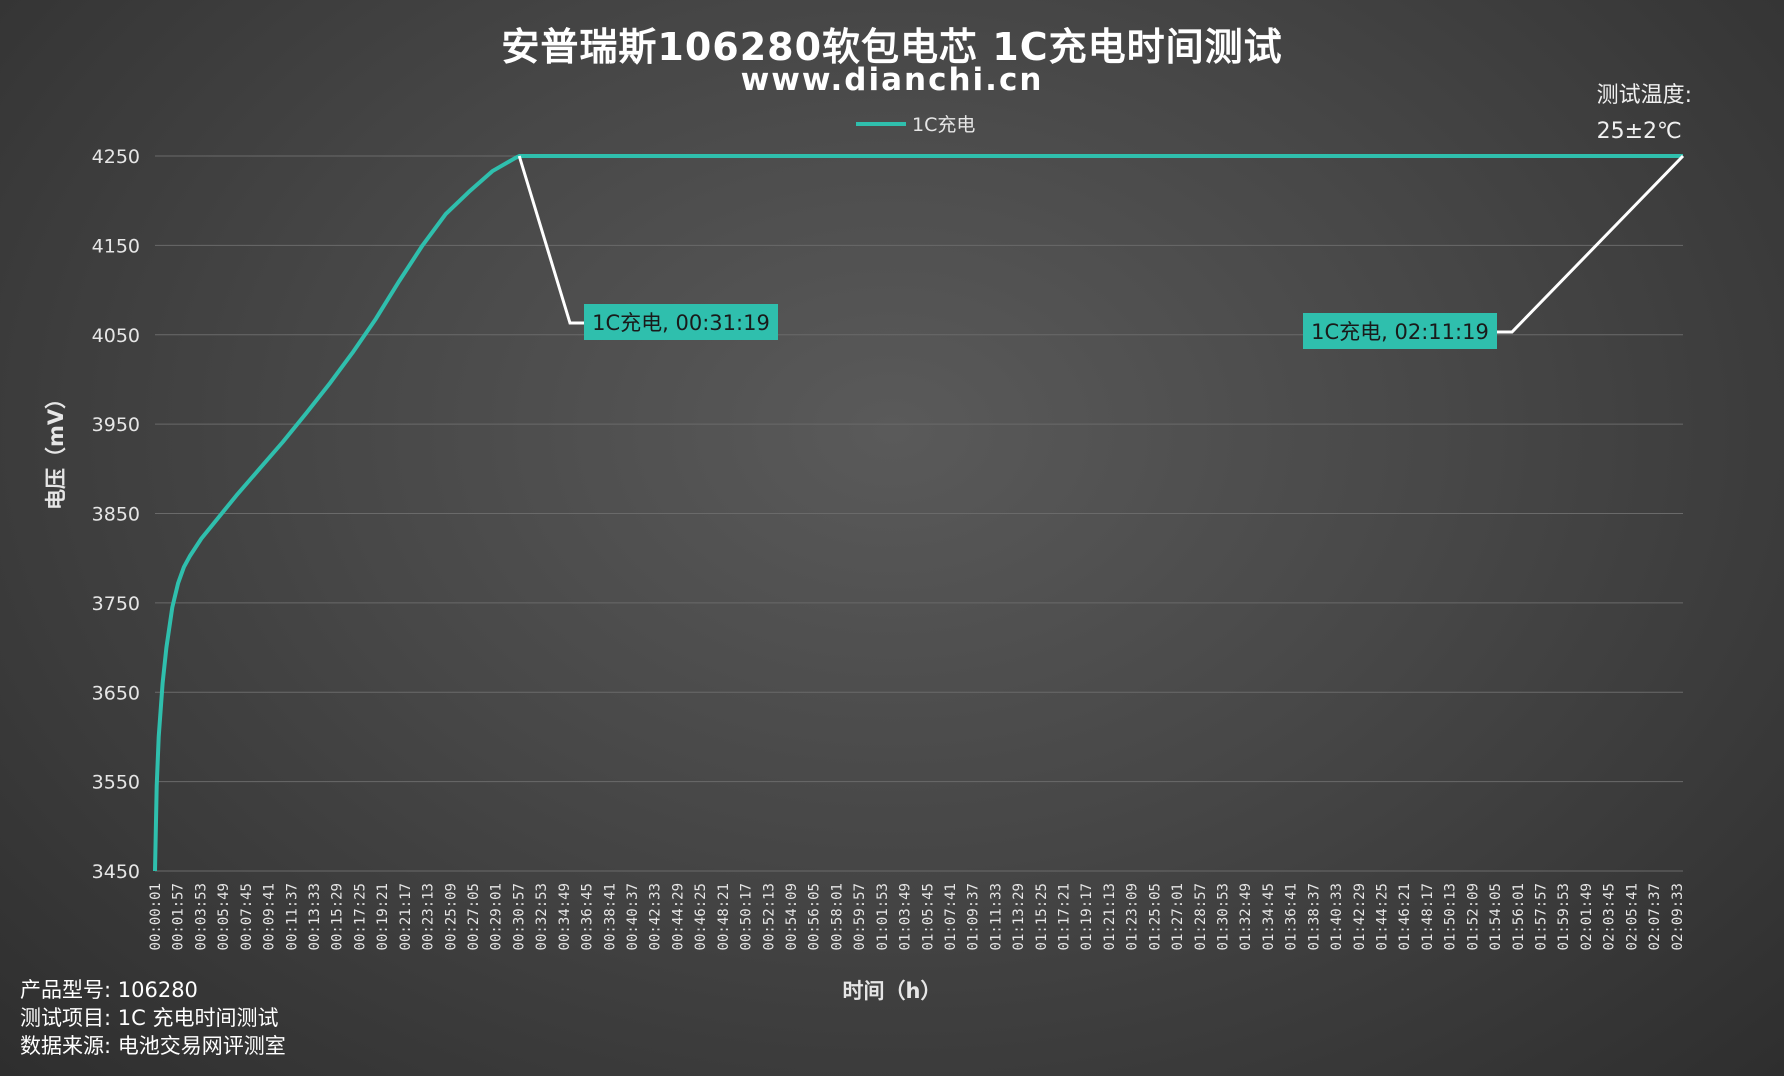 Image resolution: width=1784 pixels, height=1076 pixels. Describe the element at coordinates (116, 425) in the screenshot. I see `y-tick-label: 3950` at that location.